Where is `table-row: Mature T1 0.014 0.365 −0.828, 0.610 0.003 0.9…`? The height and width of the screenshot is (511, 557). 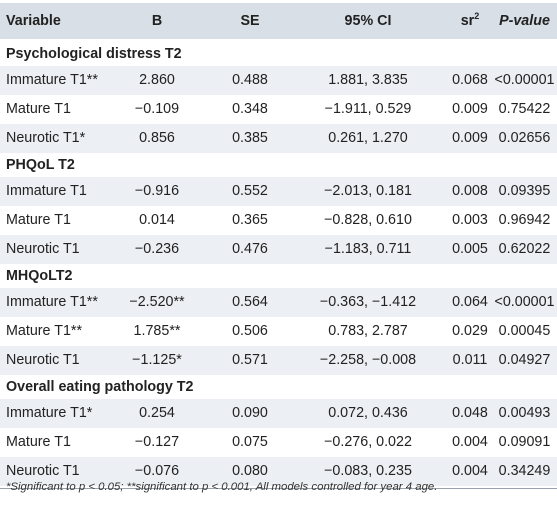
table-row: Mature T1 0.014 0.365 −0.828, 0.610 0.003 0.9… is located at coordinates (278, 220).